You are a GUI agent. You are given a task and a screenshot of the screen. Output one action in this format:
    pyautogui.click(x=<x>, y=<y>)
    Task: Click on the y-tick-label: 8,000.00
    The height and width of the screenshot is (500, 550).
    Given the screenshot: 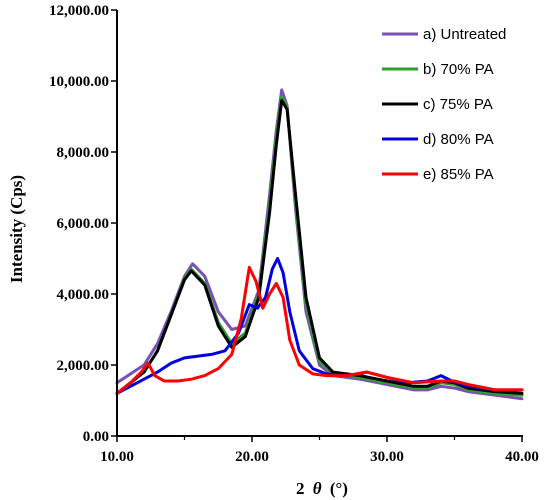 What is the action you would take?
    pyautogui.click(x=83, y=153)
    